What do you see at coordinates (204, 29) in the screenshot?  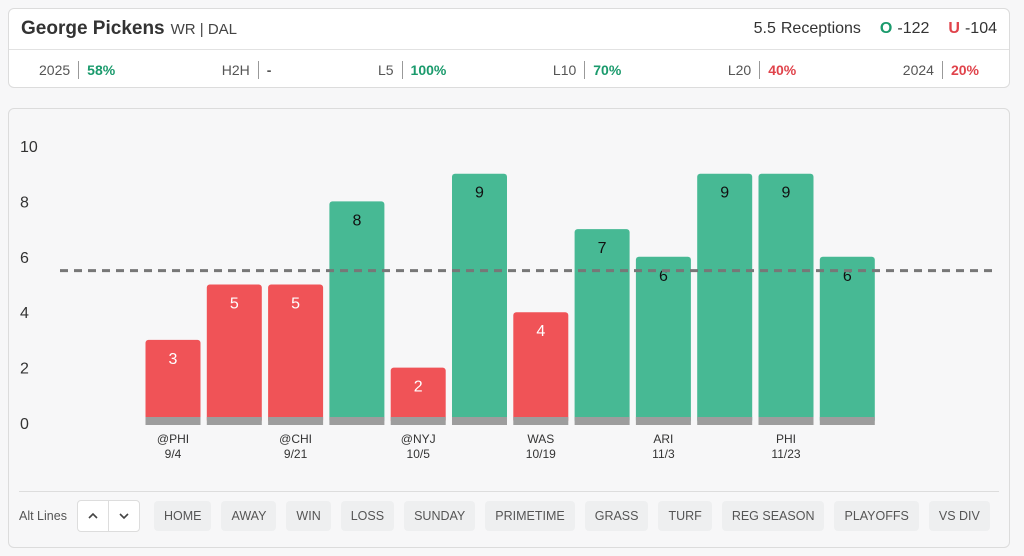 I see `player-position: WR | DAL` at bounding box center [204, 29].